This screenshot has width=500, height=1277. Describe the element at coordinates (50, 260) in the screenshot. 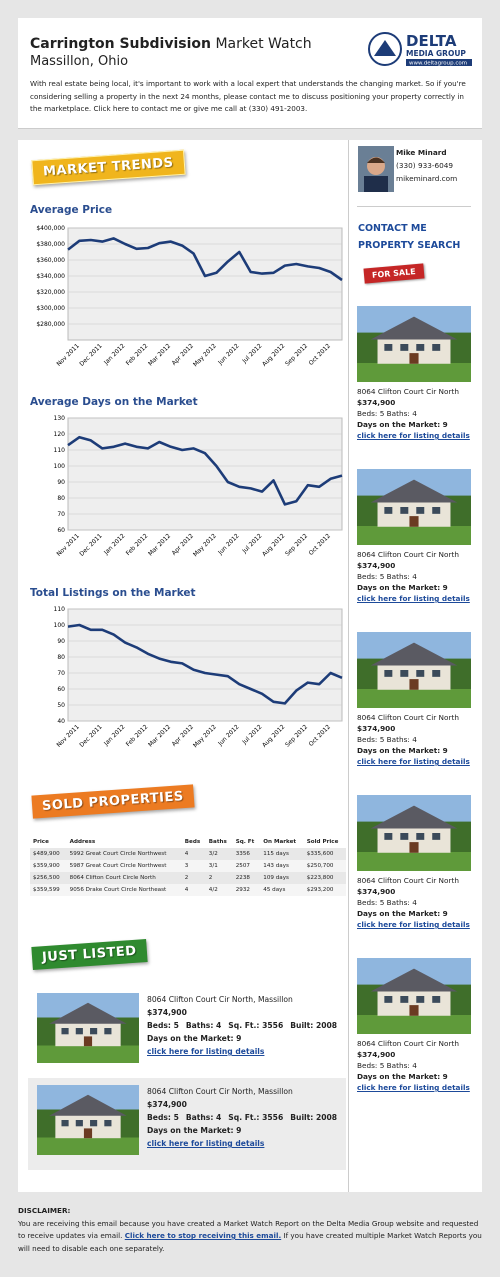

I see `y-tick-label: $360,000` at that location.